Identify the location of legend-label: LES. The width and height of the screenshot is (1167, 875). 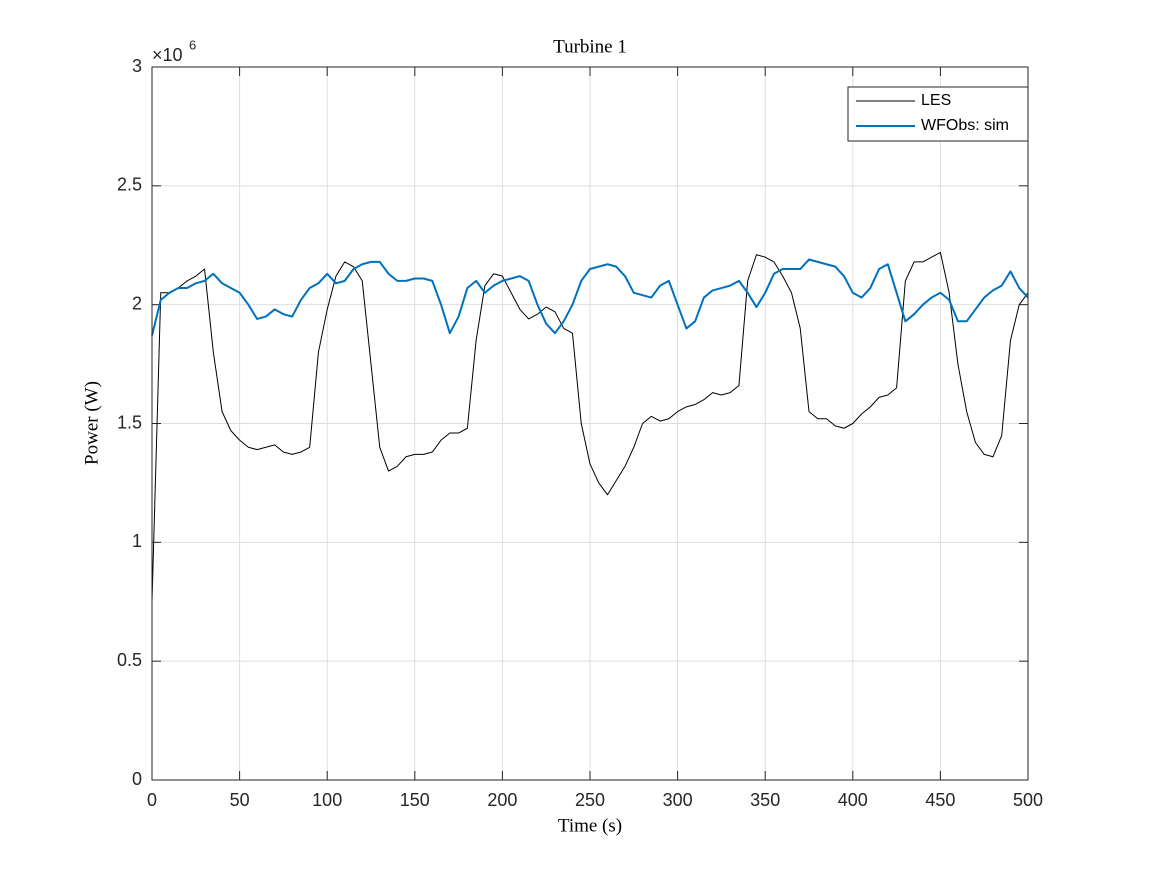
(936, 100).